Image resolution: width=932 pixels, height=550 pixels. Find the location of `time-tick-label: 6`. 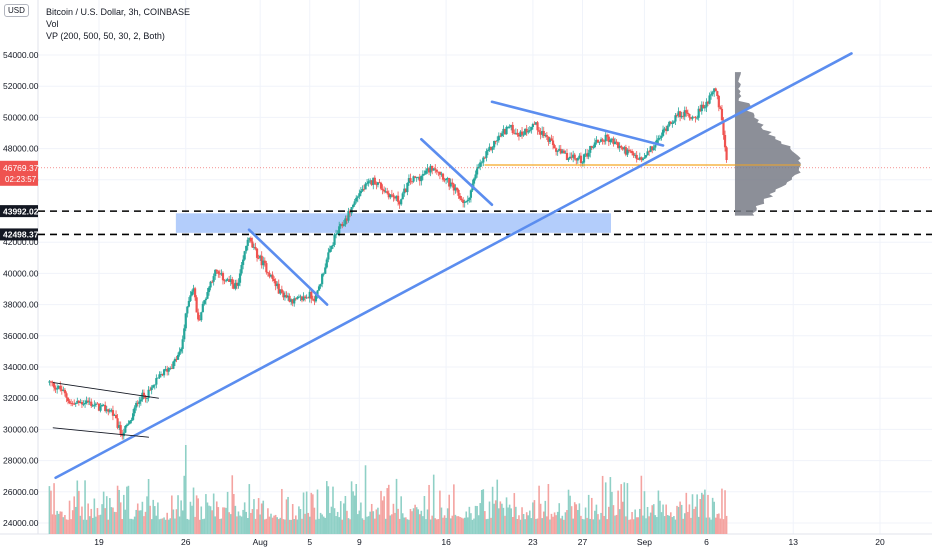

time-tick-label: 6 is located at coordinates (706, 542).